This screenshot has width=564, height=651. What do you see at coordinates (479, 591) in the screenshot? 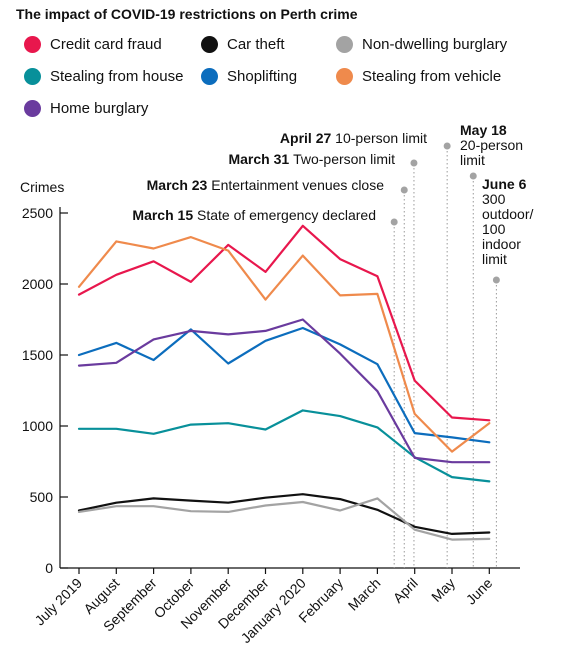
I see `x-tick-label: June` at bounding box center [479, 591].